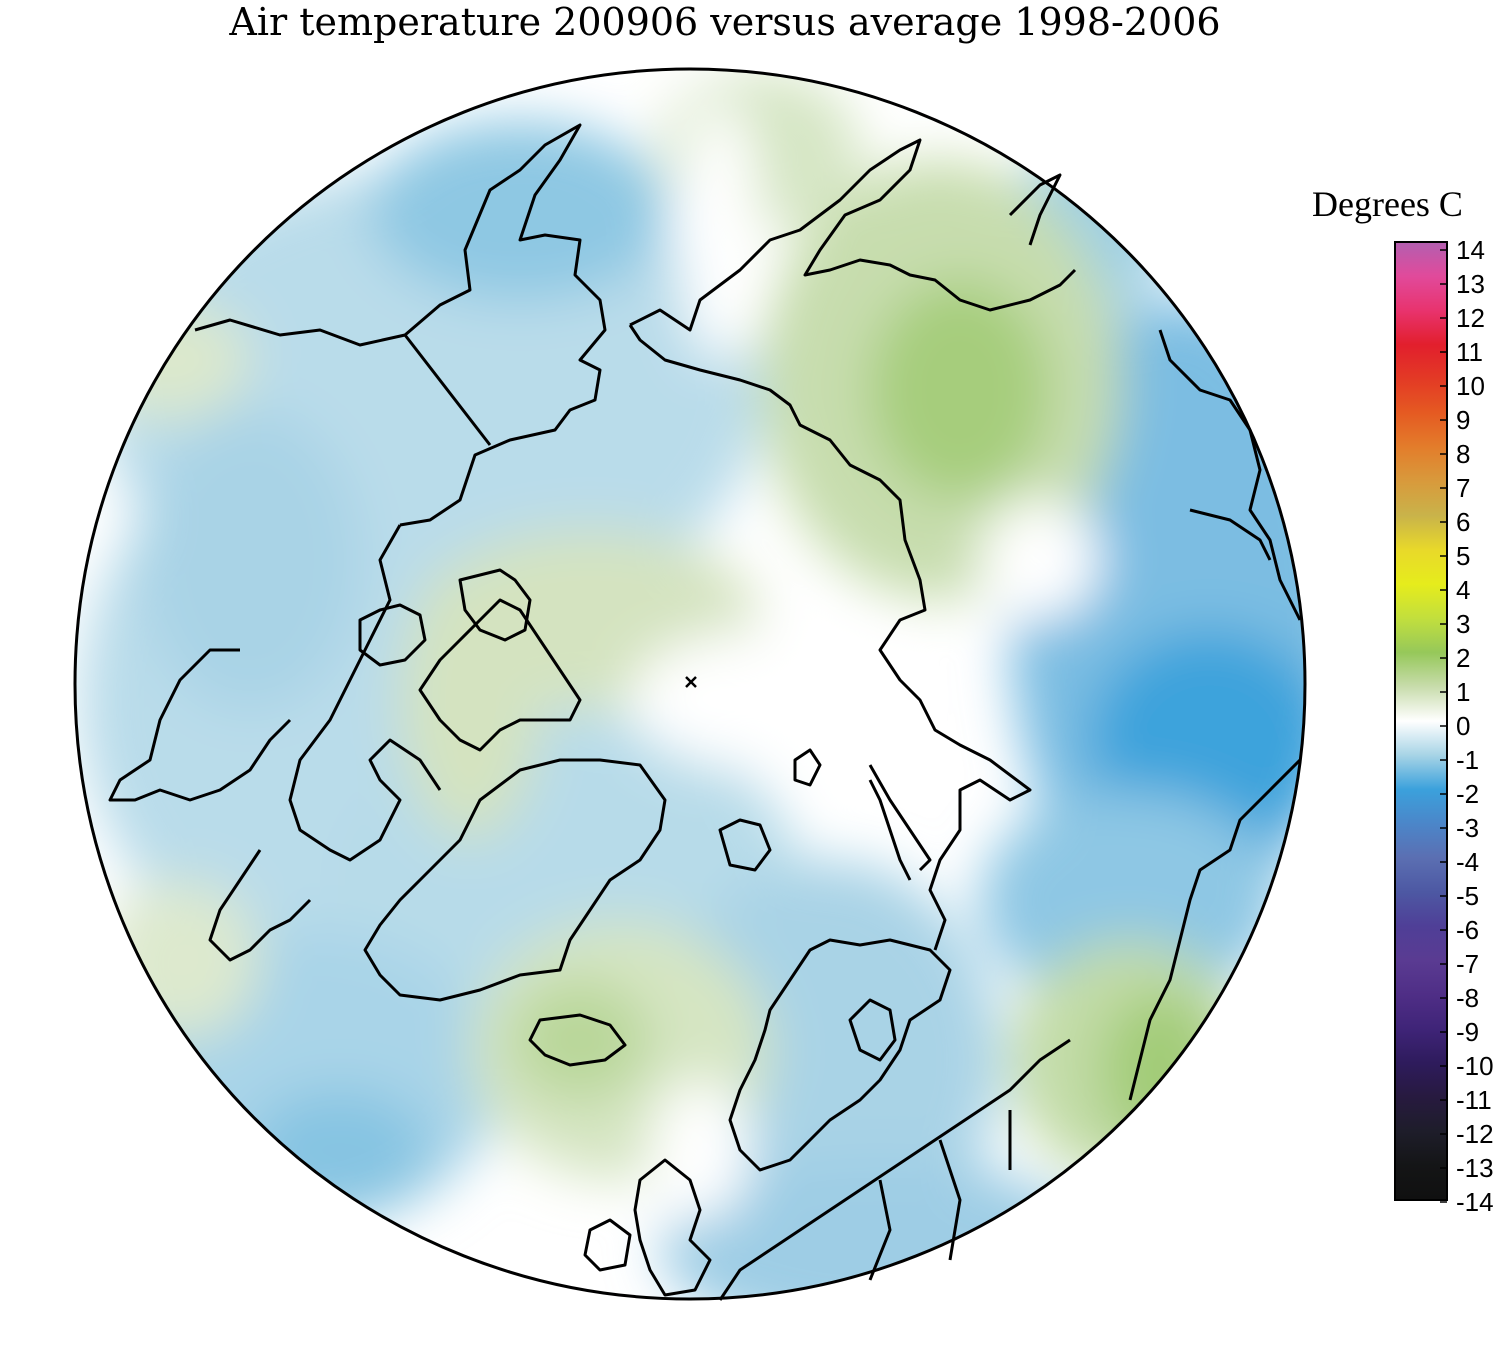  I want to click on colorbar-tick-label: 6, so click(1463, 522).